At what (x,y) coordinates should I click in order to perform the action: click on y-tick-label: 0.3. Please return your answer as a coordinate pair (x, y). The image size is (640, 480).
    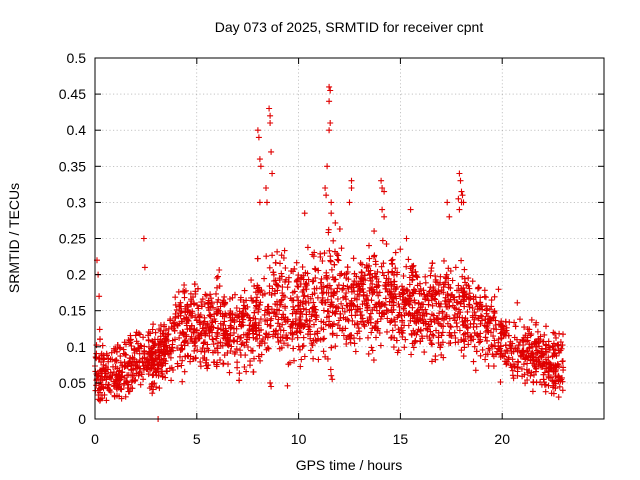
    Looking at the image, I should click on (77, 202).